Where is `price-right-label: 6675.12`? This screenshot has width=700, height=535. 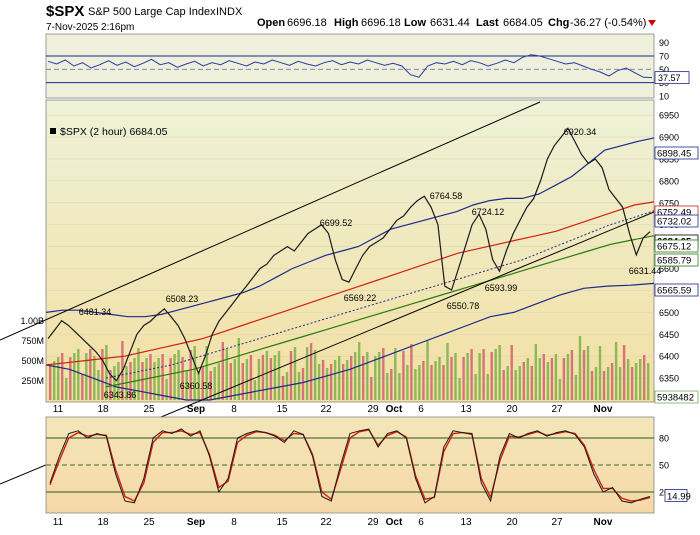
price-right-label: 6675.12 is located at coordinates (674, 247).